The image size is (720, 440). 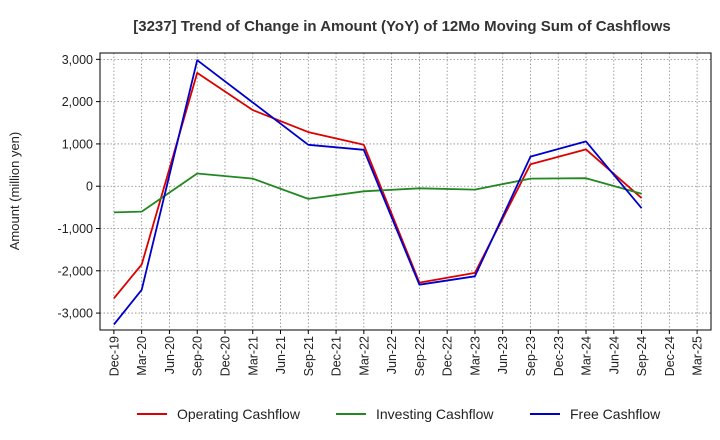 I want to click on x-tick-label: Dec-23, so click(x=559, y=356).